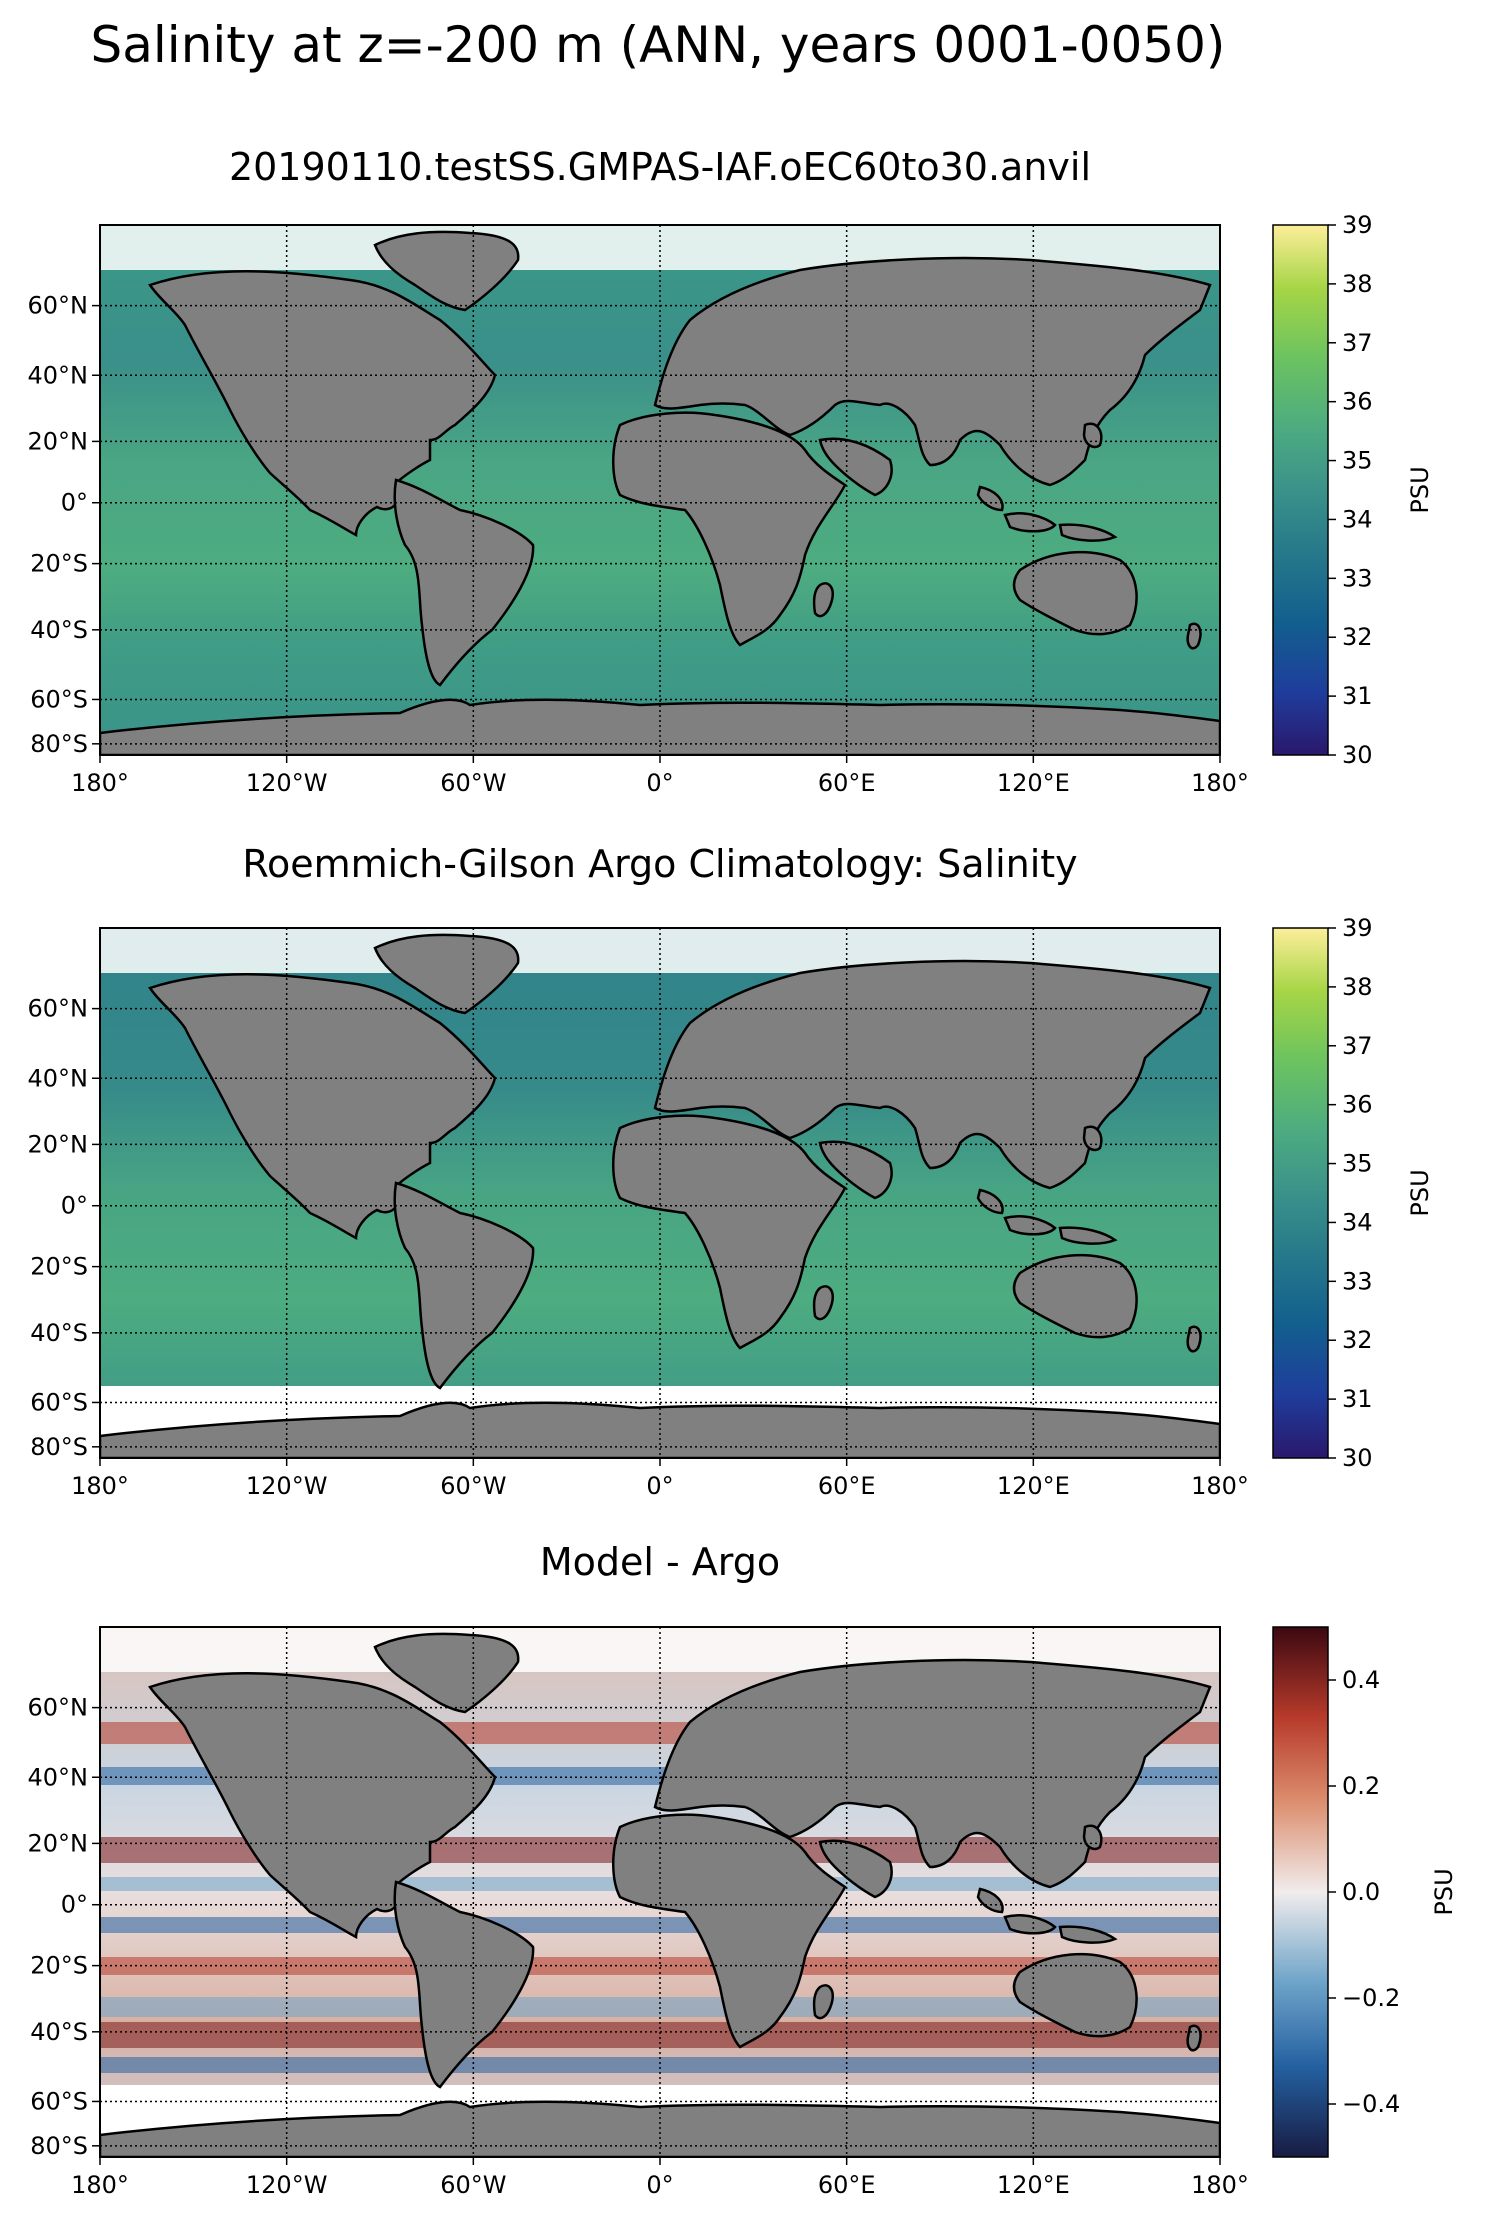 Image resolution: width=1487 pixels, height=2235 pixels. Describe the element at coordinates (1361, 1892) in the screenshot. I see `colorbar-tick-label: 0.0` at that location.